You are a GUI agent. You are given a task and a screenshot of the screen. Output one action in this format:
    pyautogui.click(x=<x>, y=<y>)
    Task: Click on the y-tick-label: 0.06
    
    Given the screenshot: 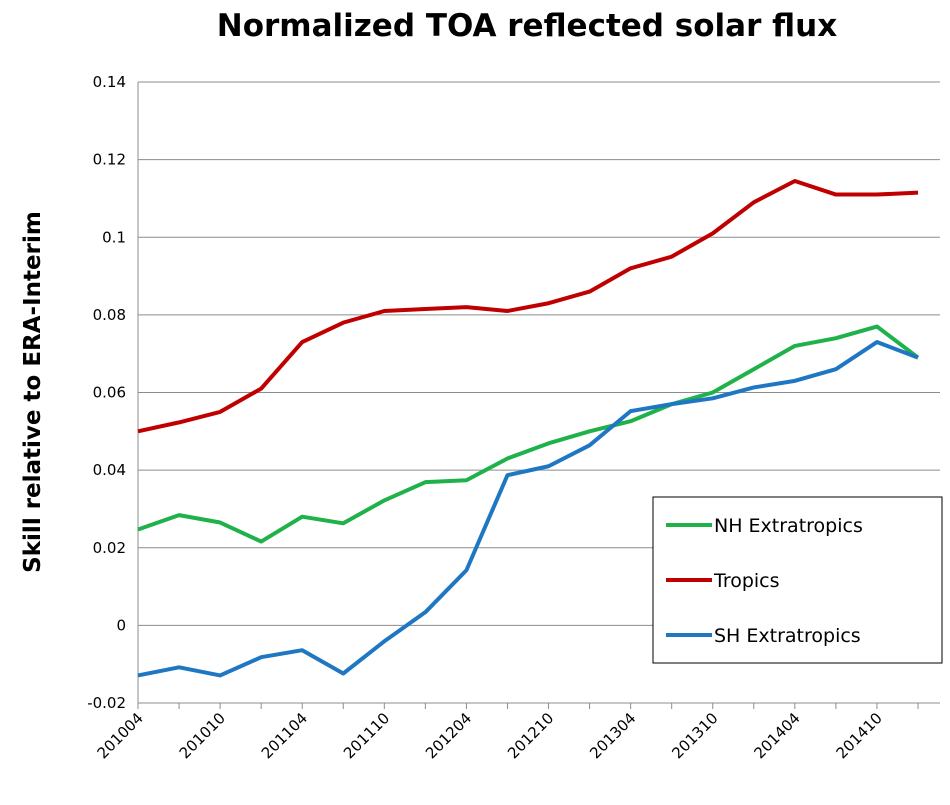 What is the action you would take?
    pyautogui.click(x=109, y=393)
    